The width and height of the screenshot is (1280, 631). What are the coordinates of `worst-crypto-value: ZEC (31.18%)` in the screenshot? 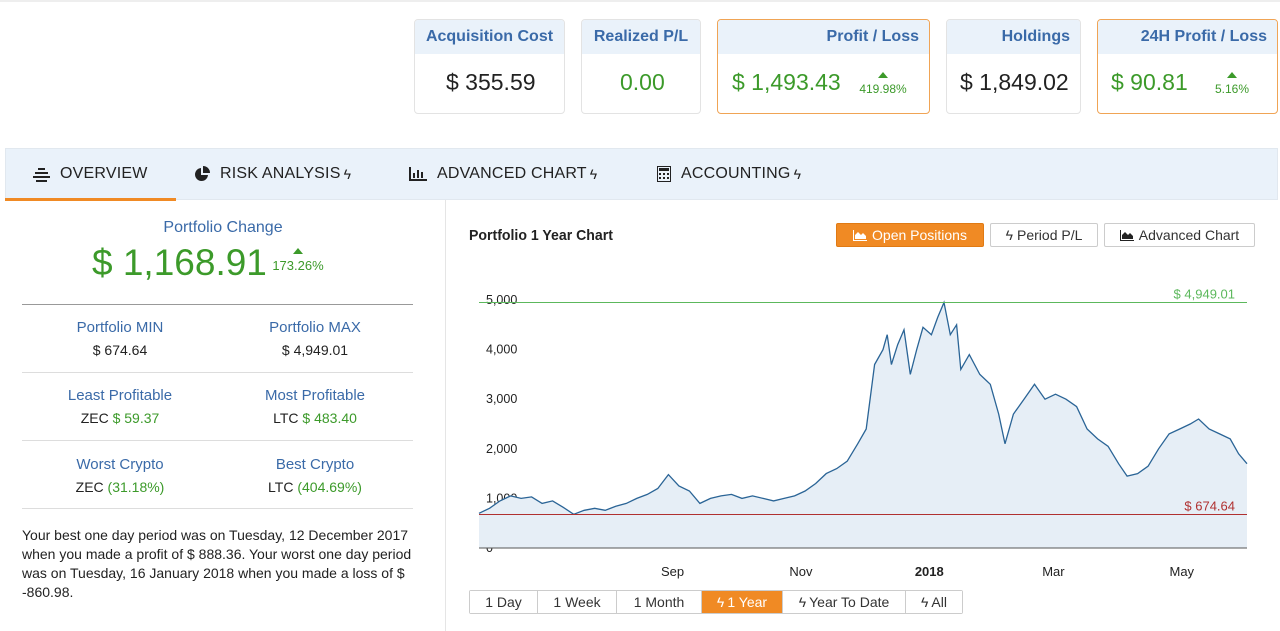 It's located at (120, 487).